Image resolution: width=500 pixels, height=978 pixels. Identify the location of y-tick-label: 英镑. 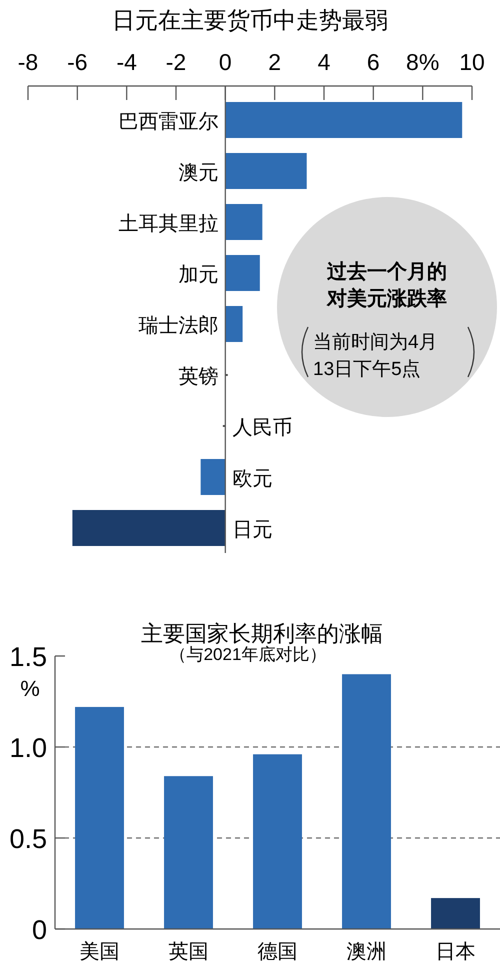
(198, 377).